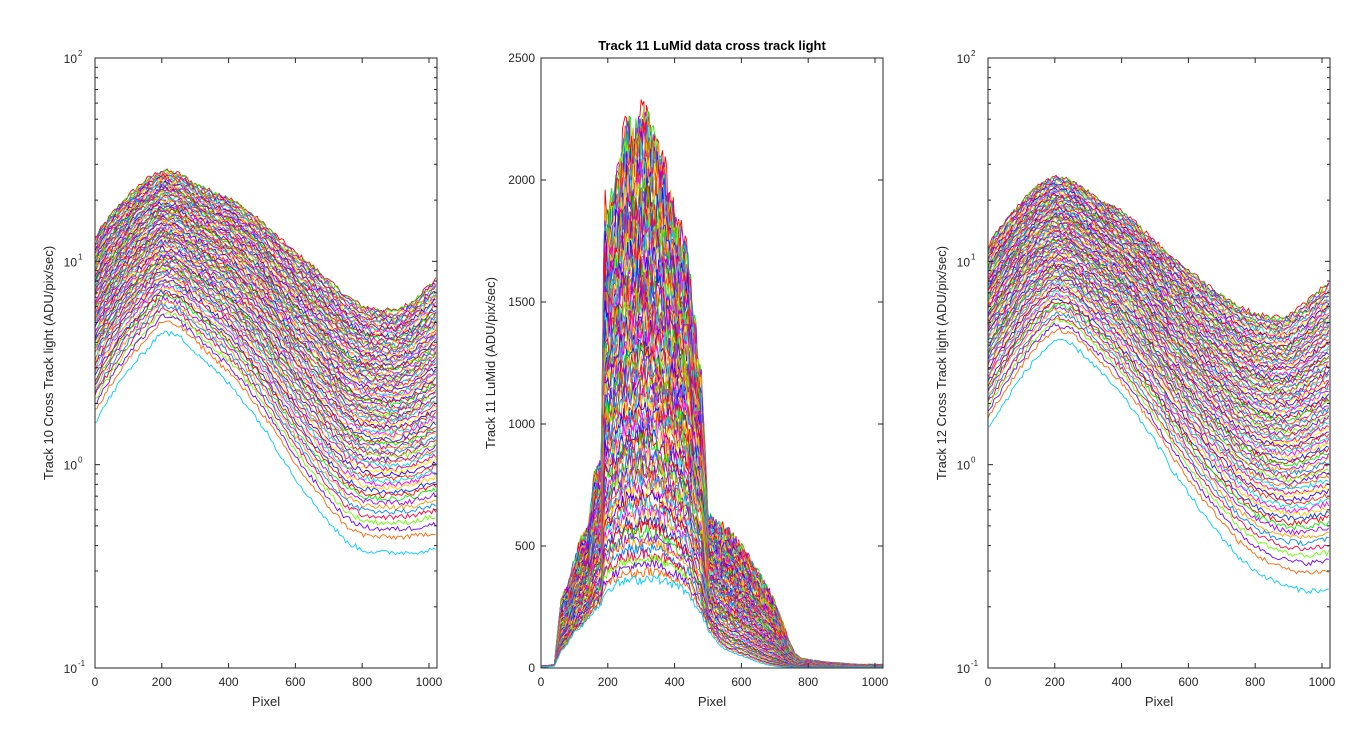 This screenshot has height=750, width=1350. Describe the element at coordinates (973, 53) in the screenshot. I see `y-tick-exponent: 2` at that location.